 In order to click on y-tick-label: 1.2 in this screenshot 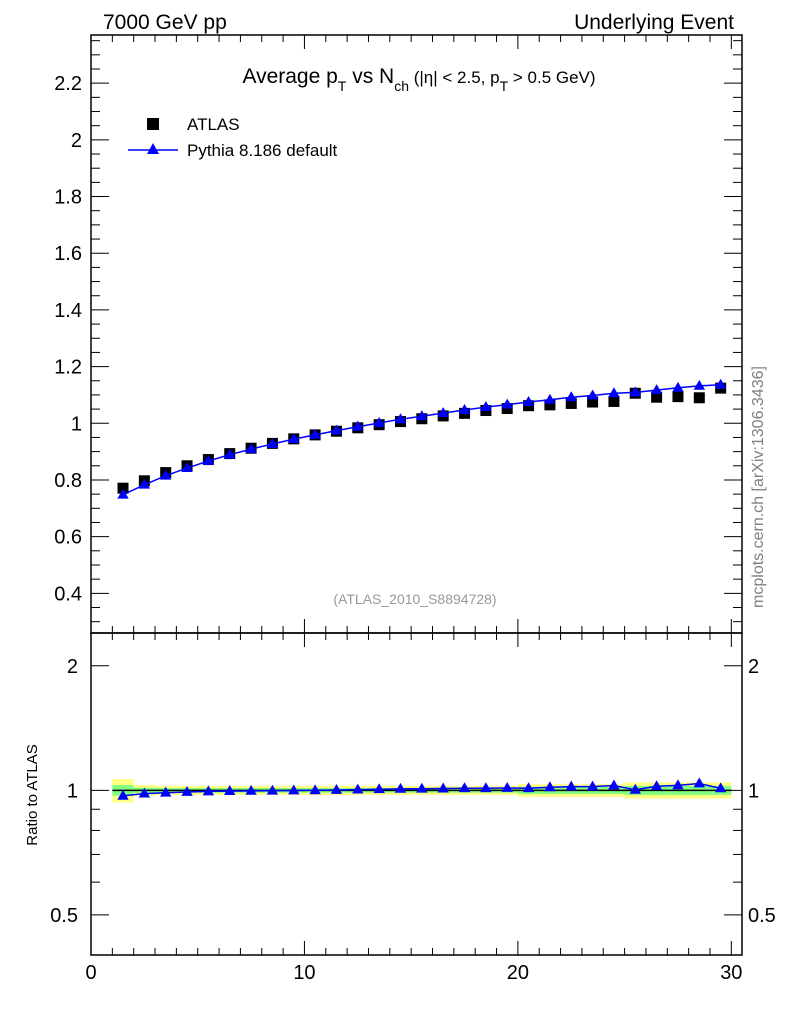, I will do `click(68, 368)`.